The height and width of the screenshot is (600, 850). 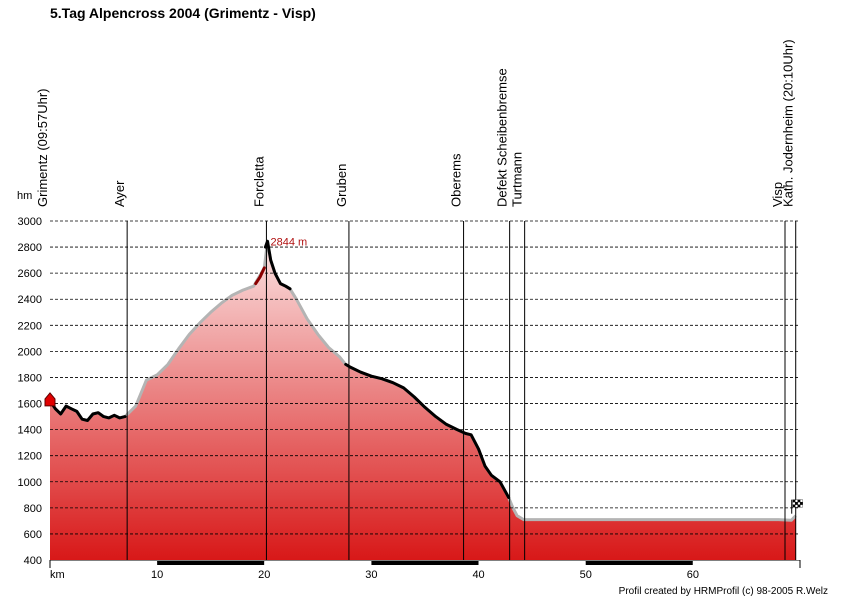 What do you see at coordinates (57, 575) in the screenshot?
I see `x-axis-label: km` at bounding box center [57, 575].